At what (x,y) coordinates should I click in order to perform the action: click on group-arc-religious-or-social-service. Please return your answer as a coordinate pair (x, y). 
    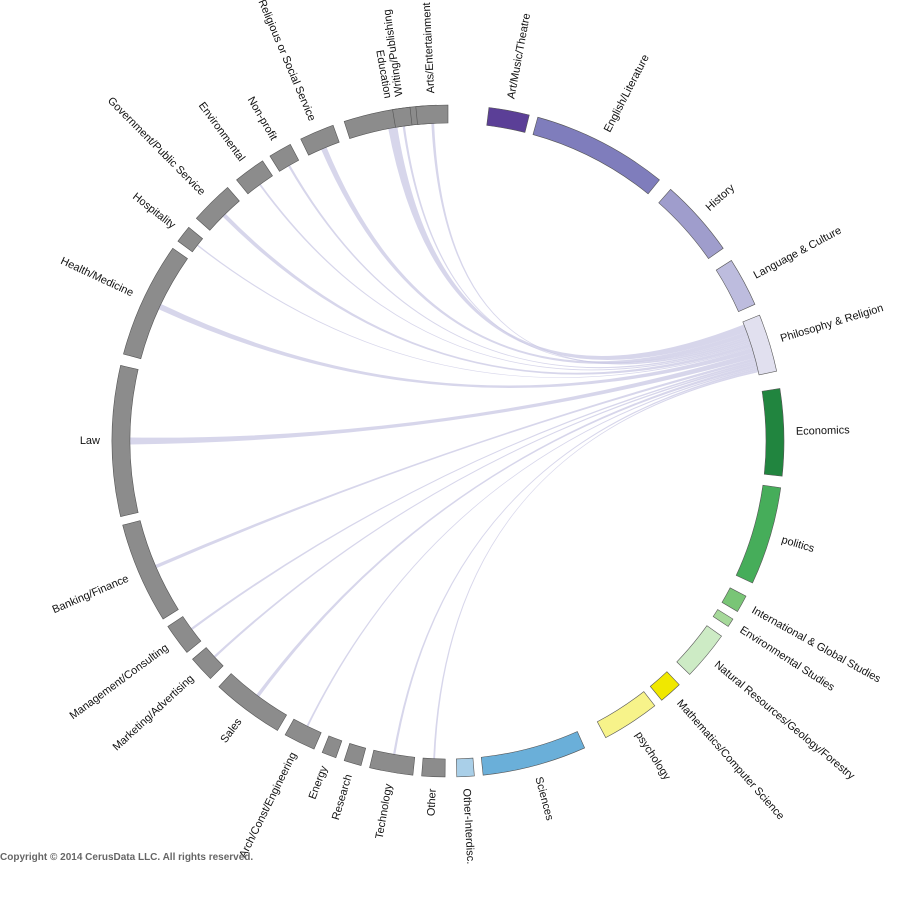
    Looking at the image, I should click on (320, 140).